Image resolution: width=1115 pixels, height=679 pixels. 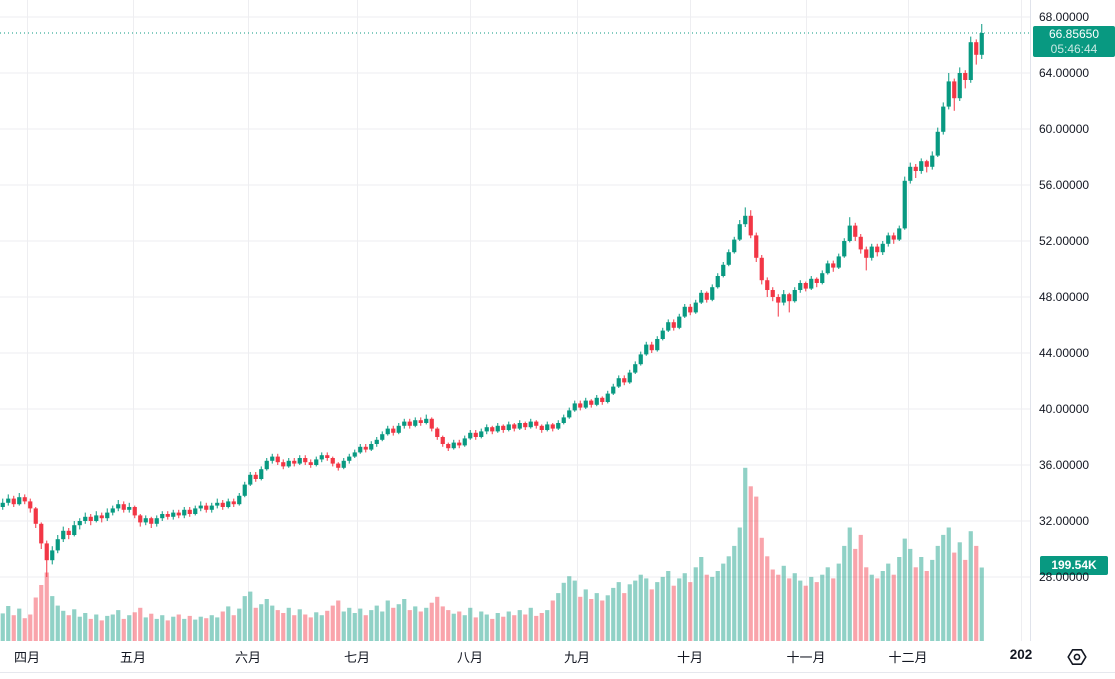 I want to click on price-axis-label: 28.00000, so click(x=1064, y=577).